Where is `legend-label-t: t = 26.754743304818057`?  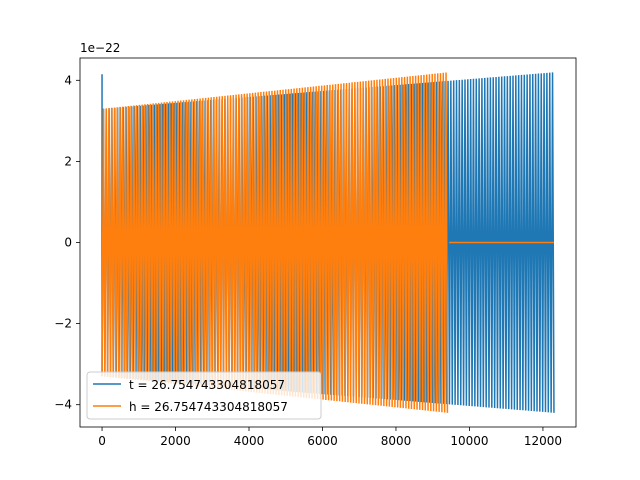
legend-label-t: t = 26.754743304818057 is located at coordinates (207, 385).